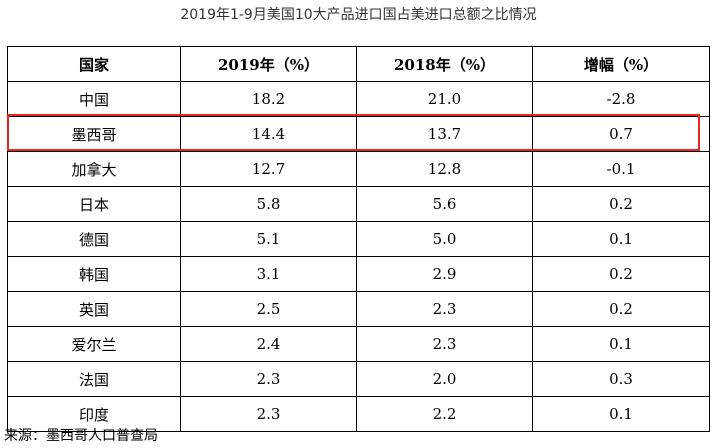  I want to click on header-row: 国家 2019年（%） 2018年（%） 增幅（%）, so click(358, 64).